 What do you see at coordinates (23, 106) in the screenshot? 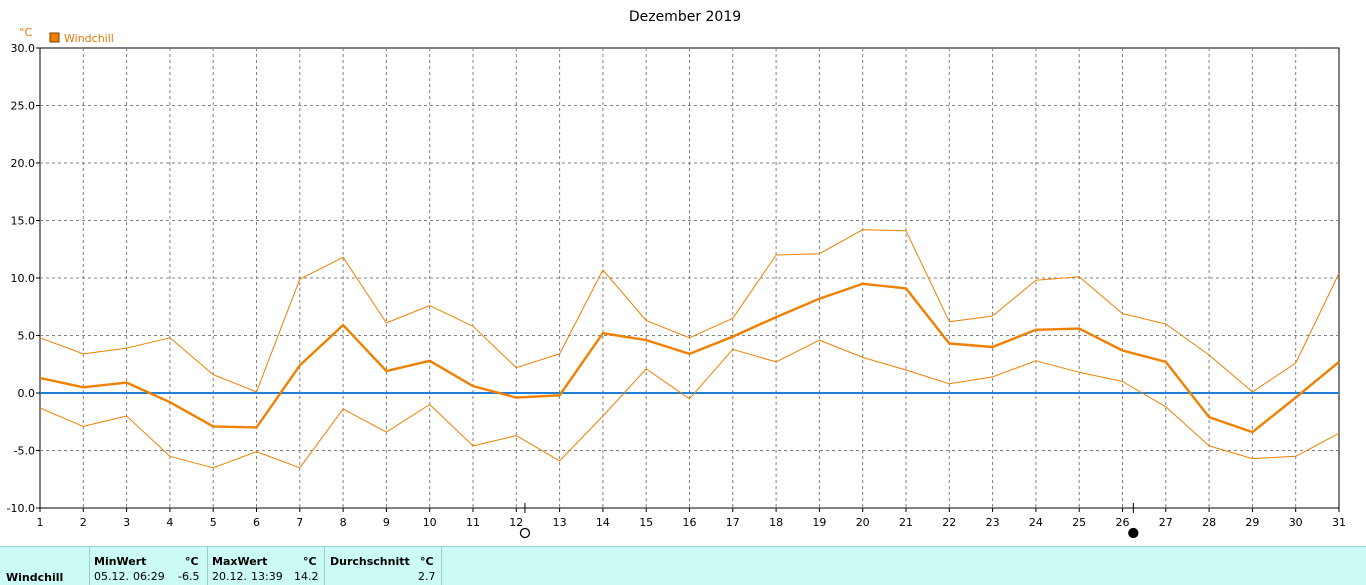
I see `y-tick-label: 25.0` at bounding box center [23, 106].